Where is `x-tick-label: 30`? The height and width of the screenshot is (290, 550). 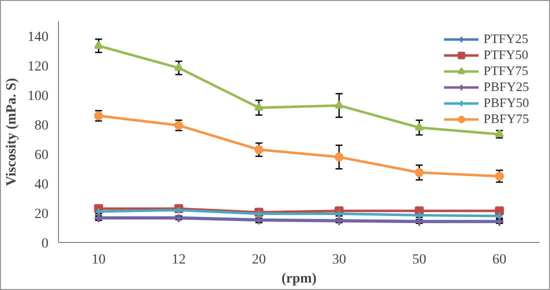
x-tick-label: 30 is located at coordinates (339, 260).